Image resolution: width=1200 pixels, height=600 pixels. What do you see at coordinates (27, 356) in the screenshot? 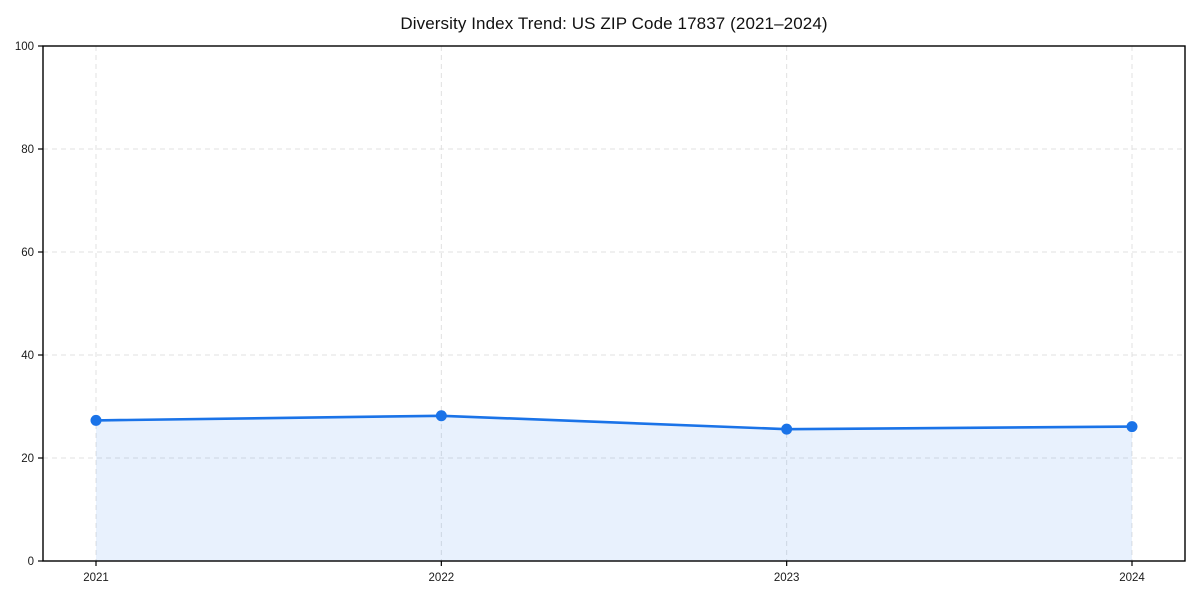
I see `y-tick-label: 40` at bounding box center [27, 356].